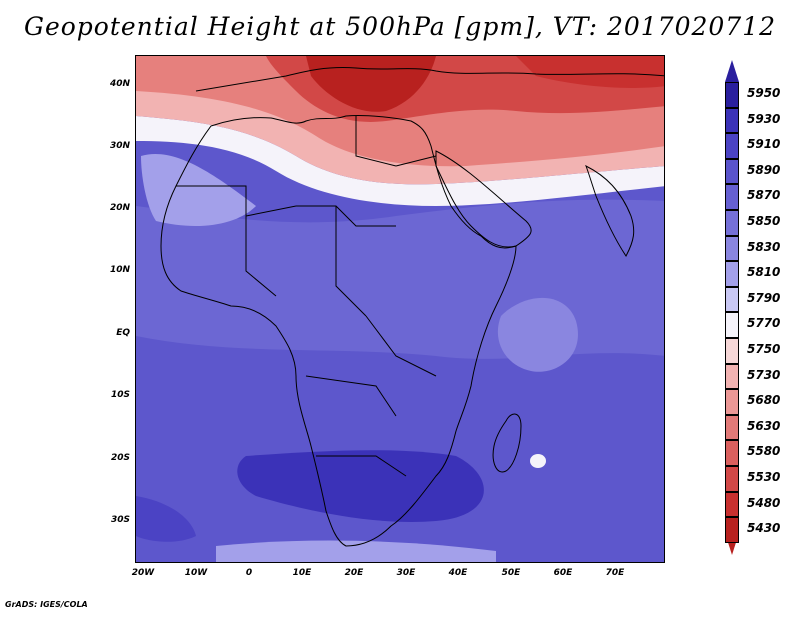 This screenshot has width=800, height=618. Describe the element at coordinates (123, 333) in the screenshot. I see `lat-label-eq: EQ` at that location.